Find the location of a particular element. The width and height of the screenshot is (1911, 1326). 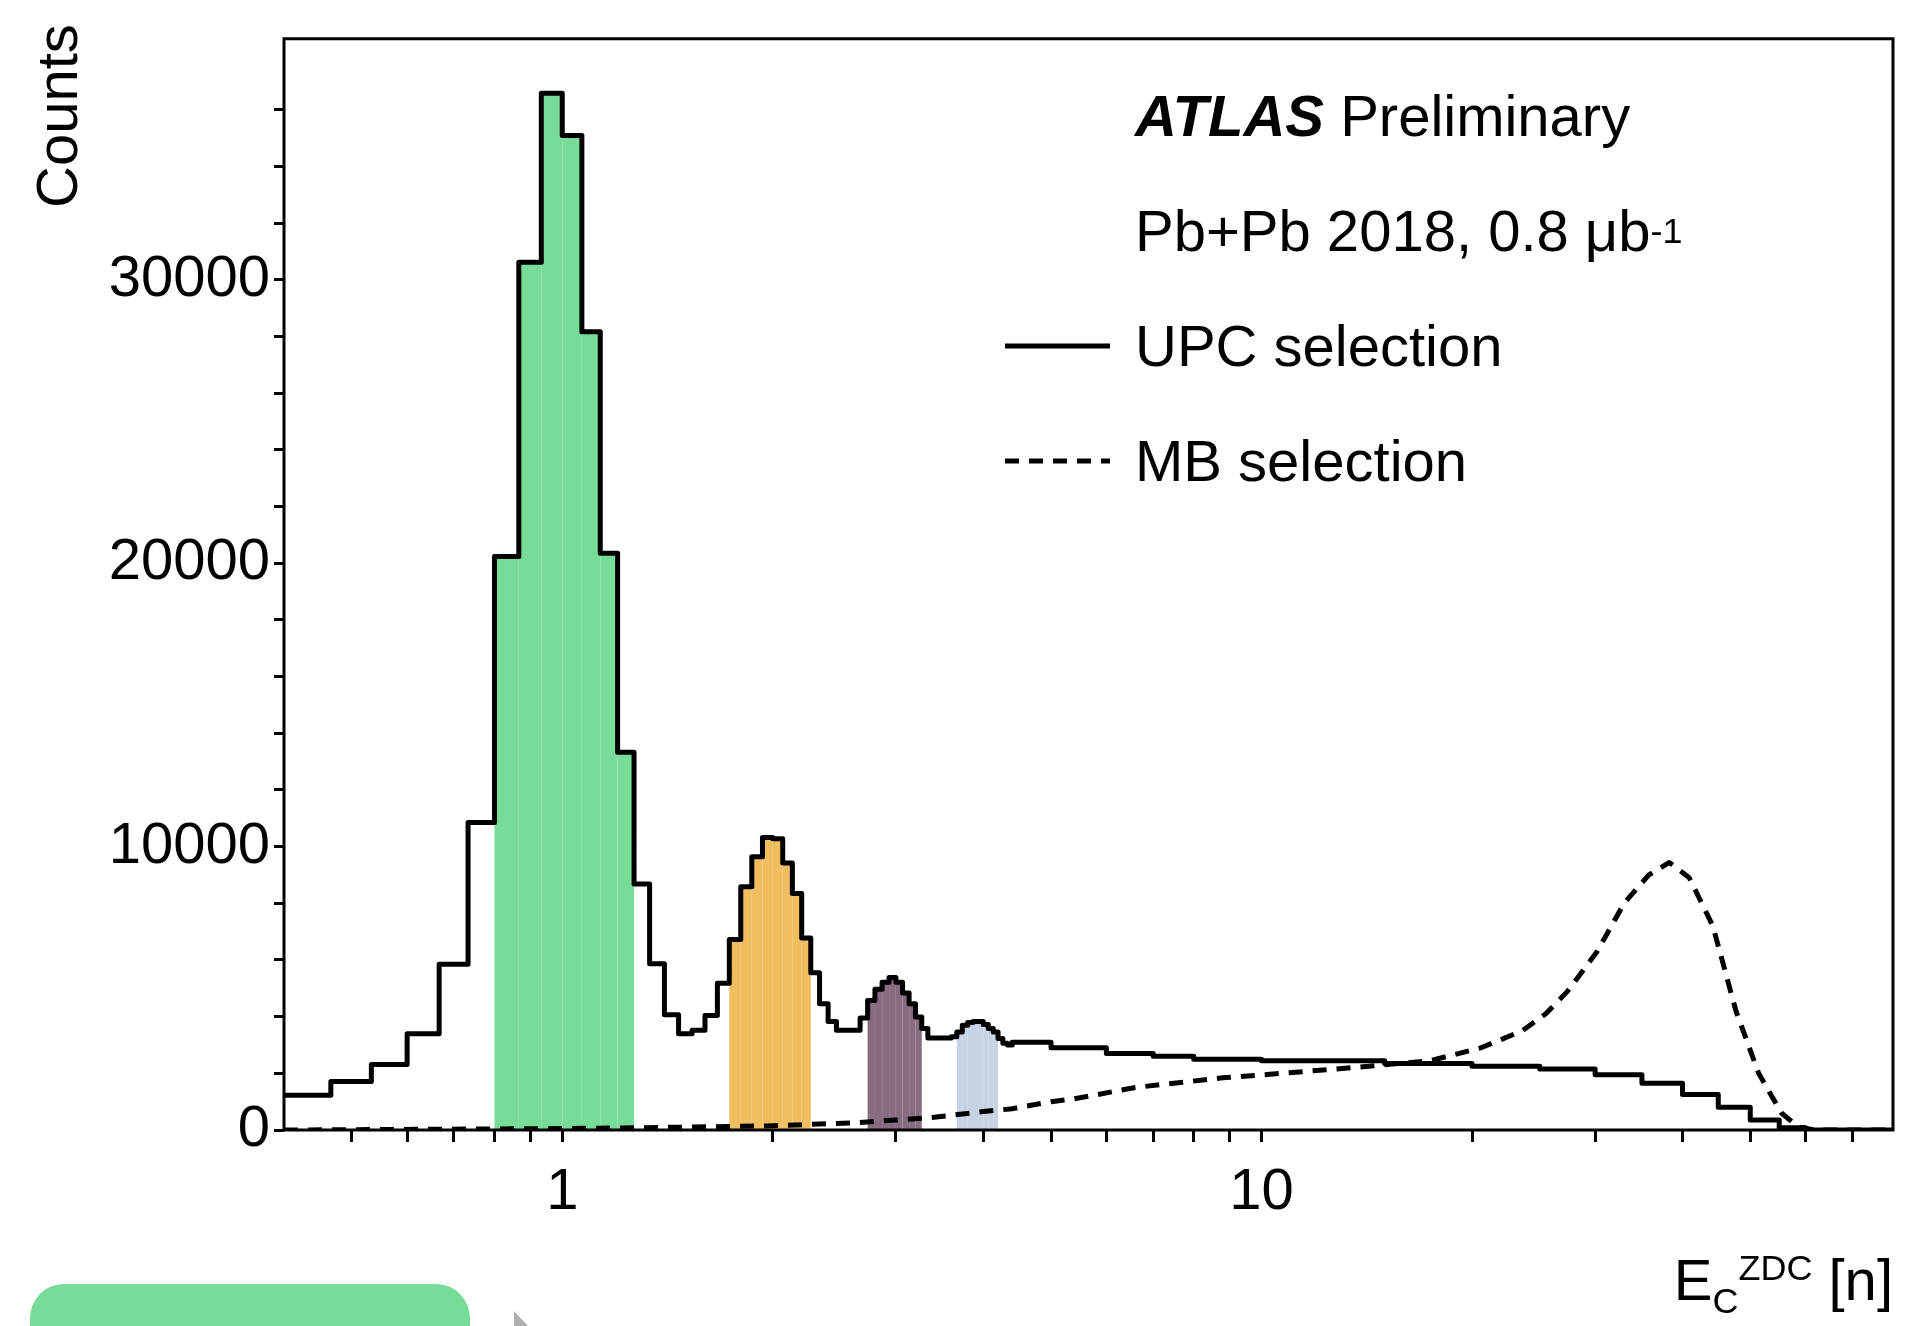

x-tick-label: 10 is located at coordinates (1261, 1188).